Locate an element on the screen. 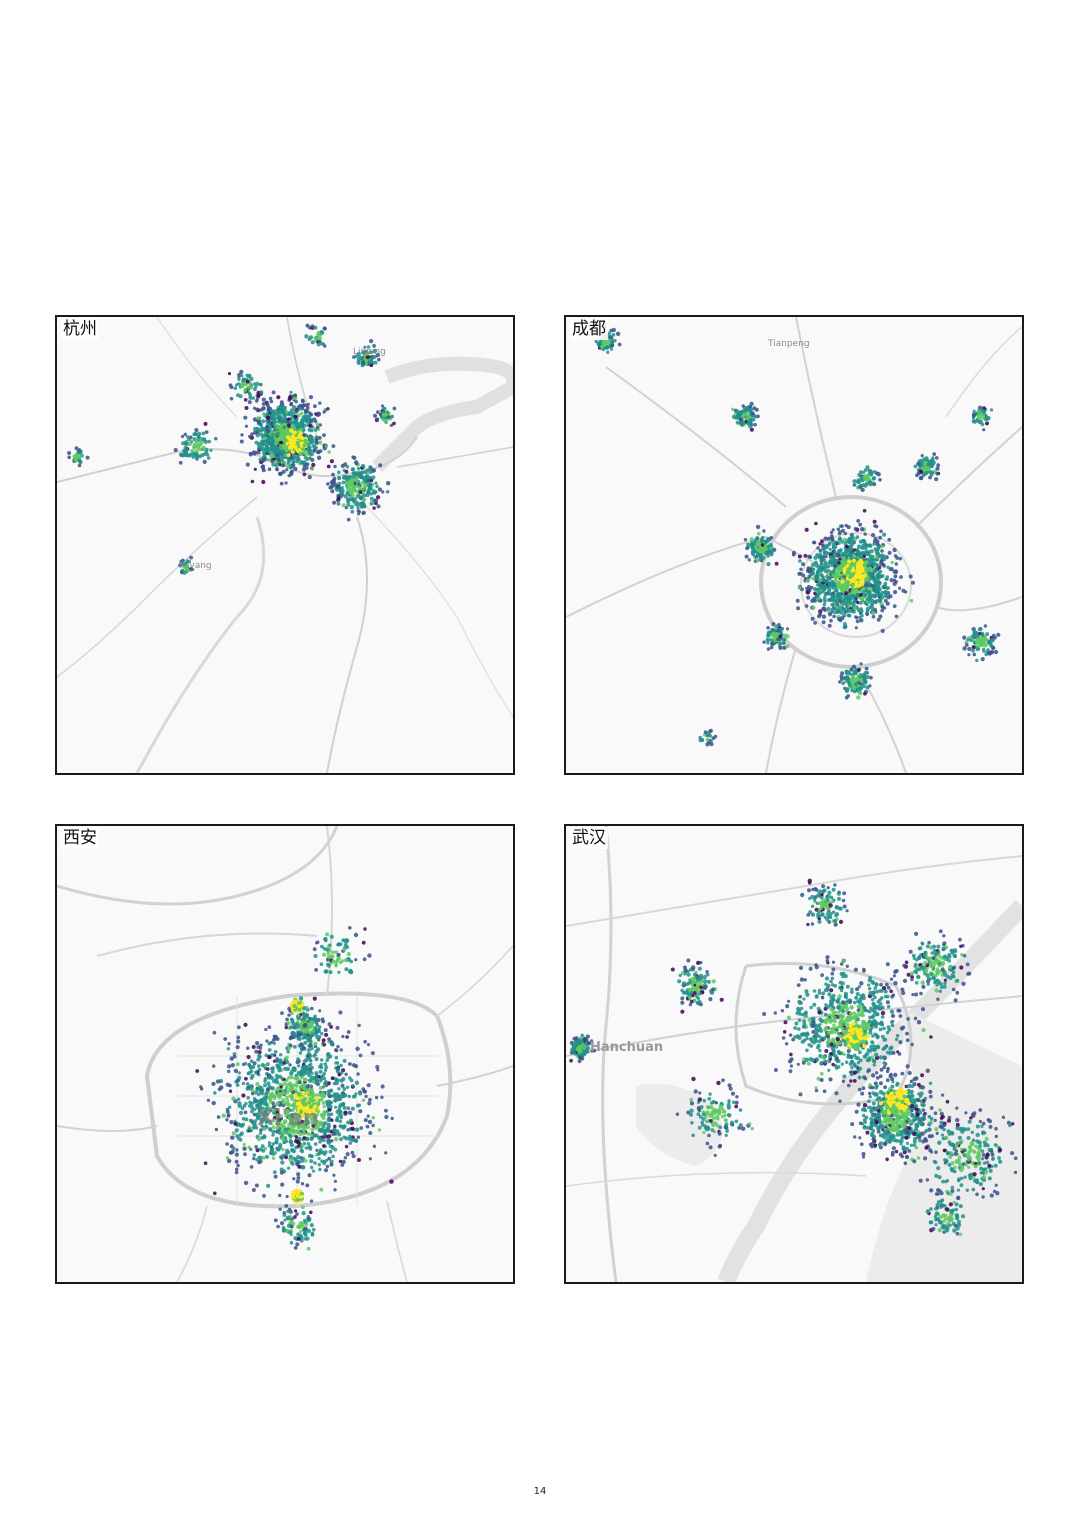 This screenshot has height=1523, width=1080. map-xian is located at coordinates (285, 1054).